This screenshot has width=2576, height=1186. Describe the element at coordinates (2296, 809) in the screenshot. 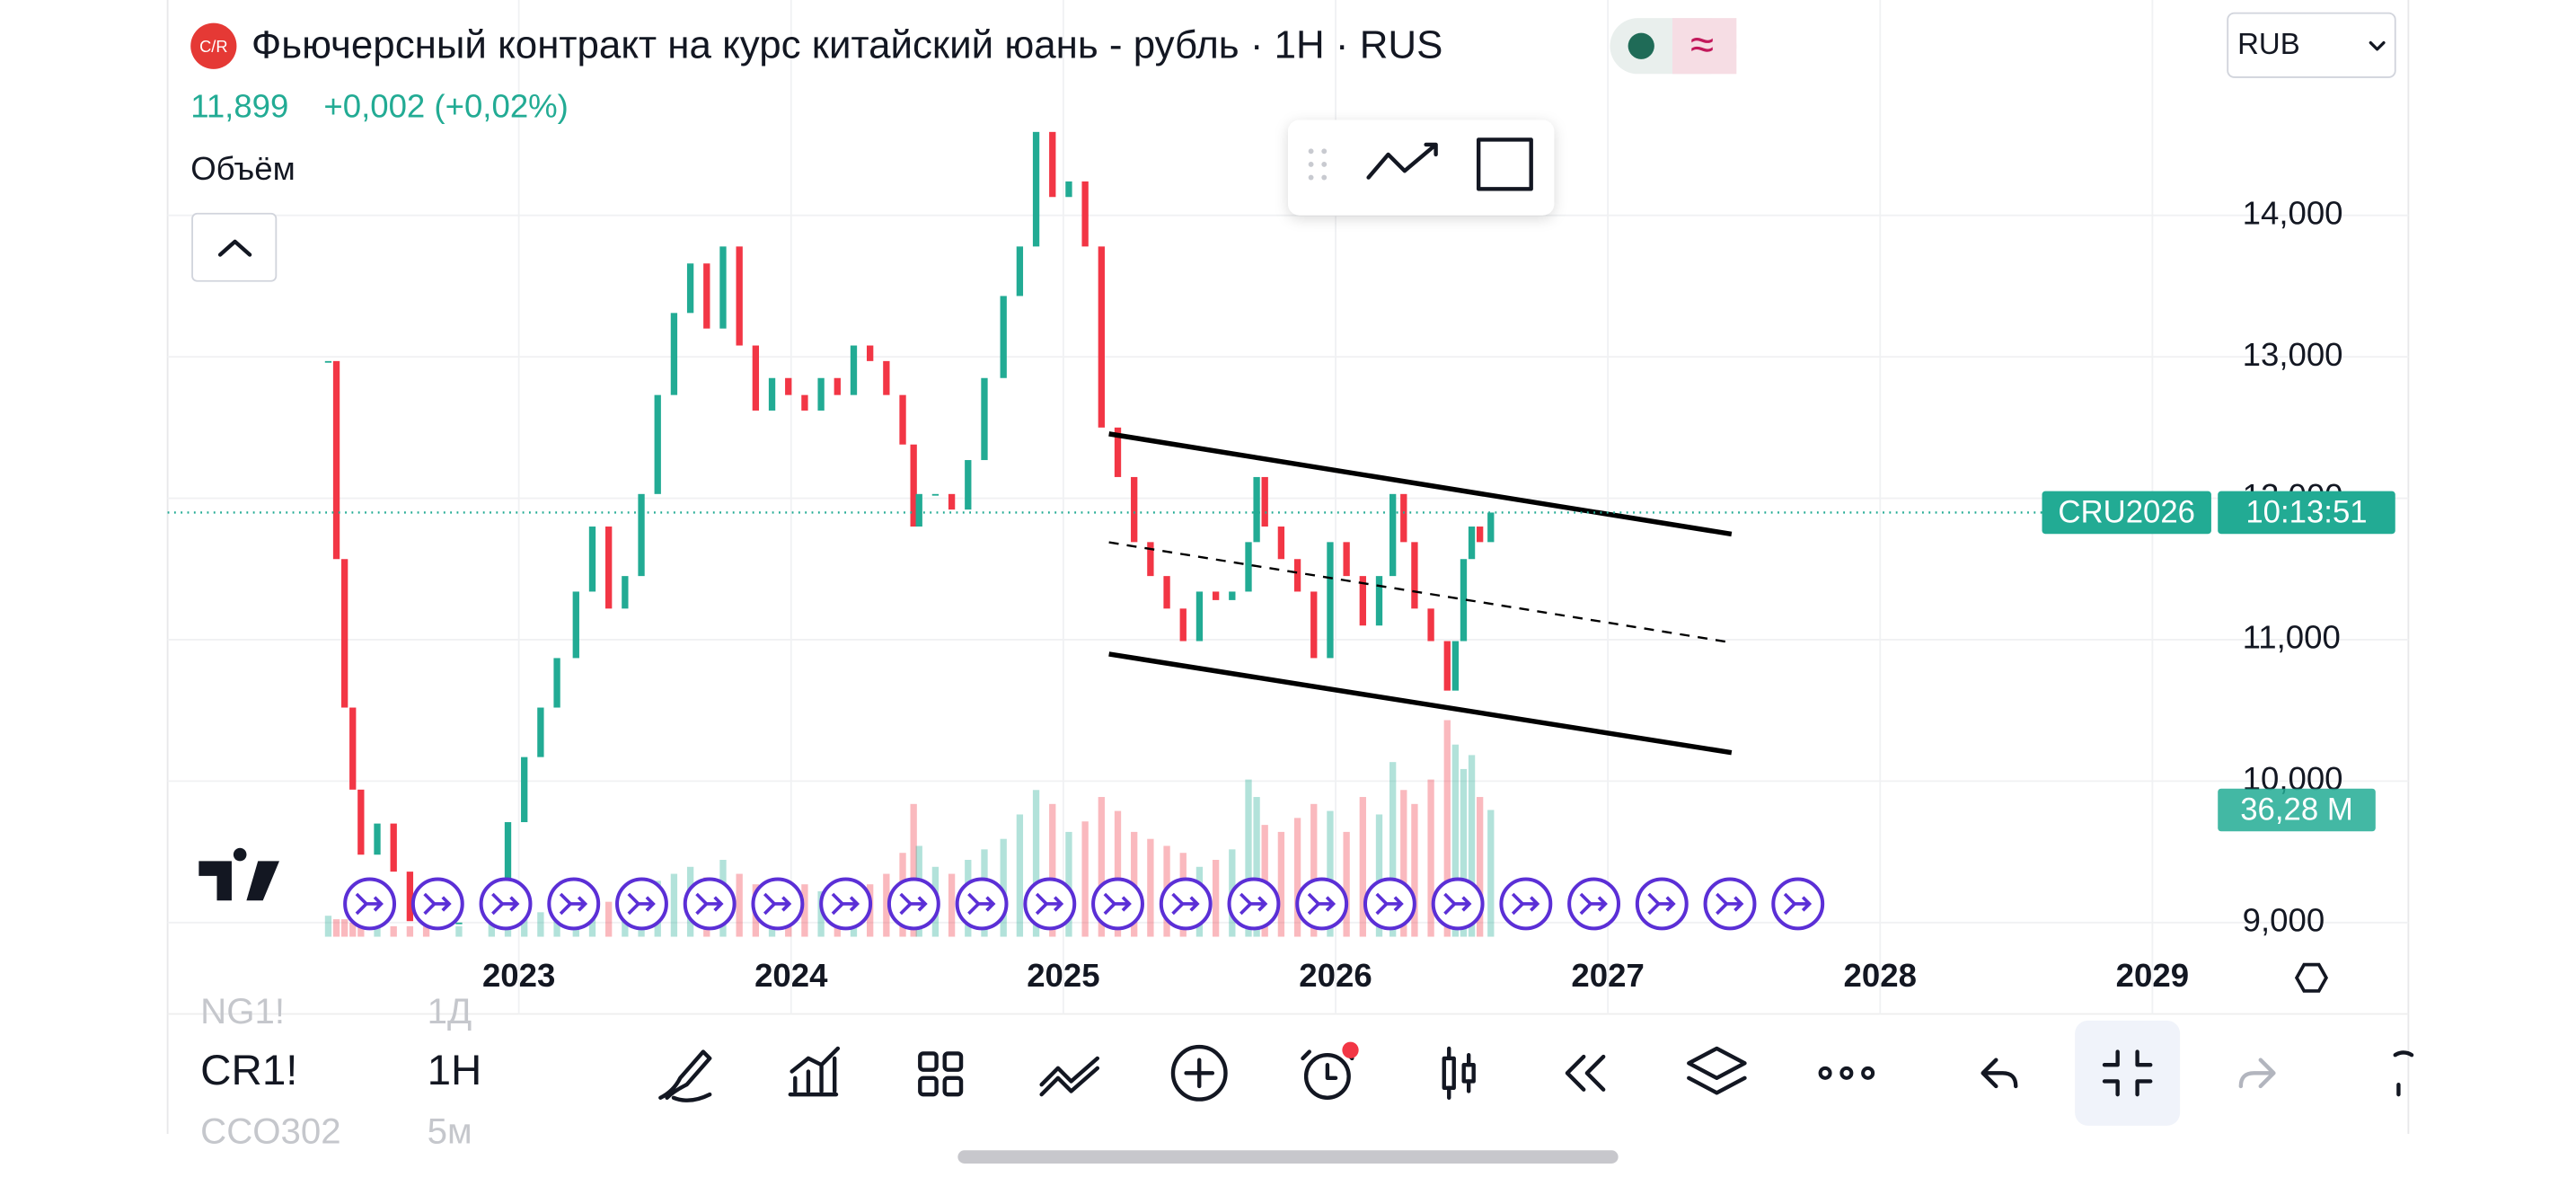

I see `volume-badge: 36,28 M` at that location.